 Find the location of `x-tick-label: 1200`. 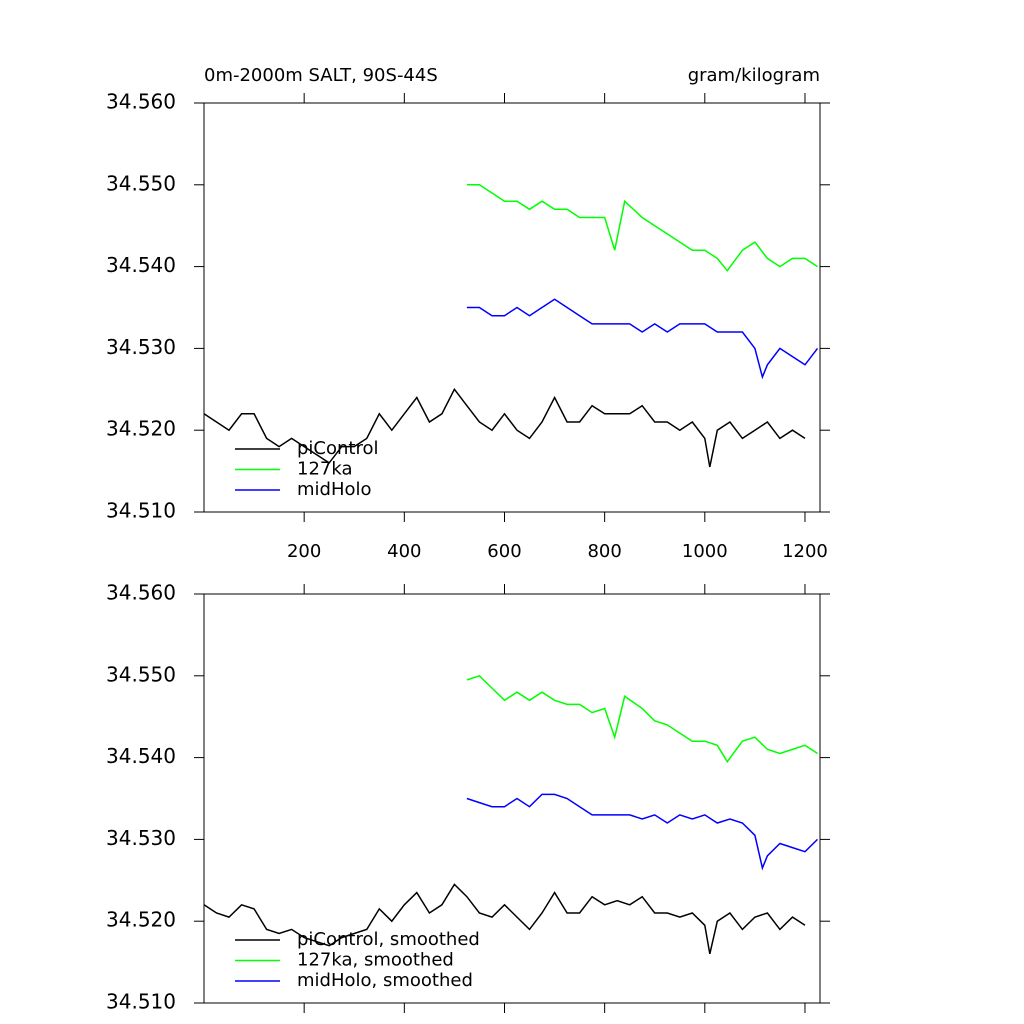

x-tick-label: 1200 is located at coordinates (805, 551).